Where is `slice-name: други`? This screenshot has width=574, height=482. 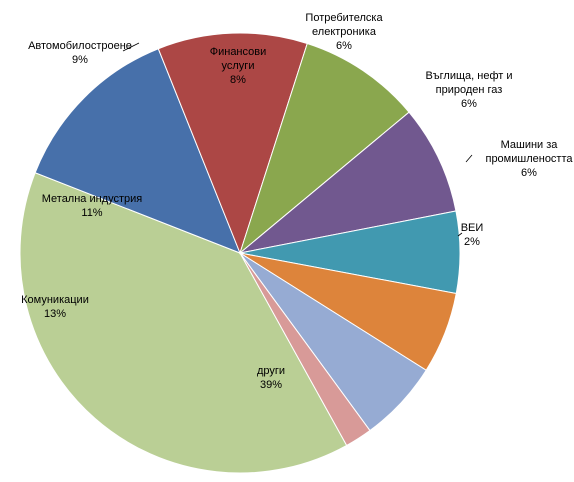
slice-name: други is located at coordinates (271, 371).